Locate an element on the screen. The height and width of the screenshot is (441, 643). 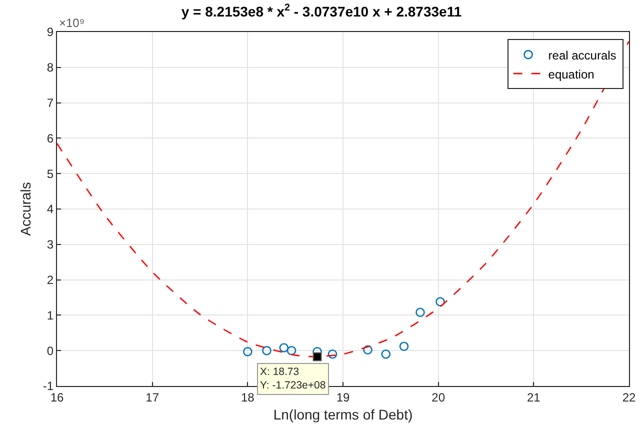
chart-title: y = 8.2153e8 * x$^{2}$ - 3.0737e10 x + 2.8733e11 is located at coordinates (321, 11).